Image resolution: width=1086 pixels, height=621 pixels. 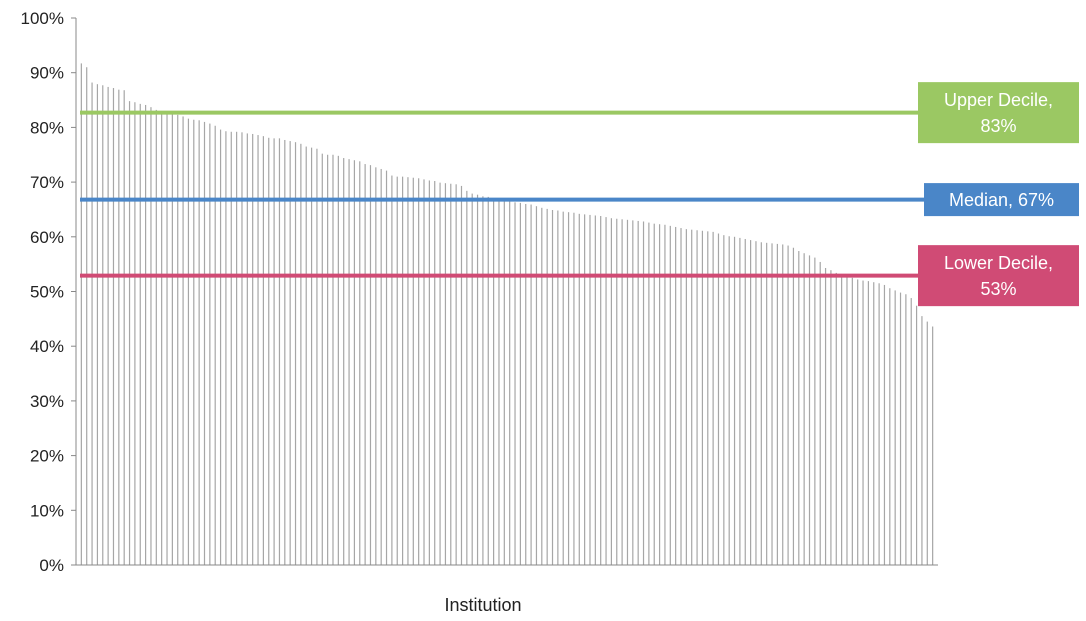 I want to click on y-tick-label: 30%, so click(x=47, y=401).